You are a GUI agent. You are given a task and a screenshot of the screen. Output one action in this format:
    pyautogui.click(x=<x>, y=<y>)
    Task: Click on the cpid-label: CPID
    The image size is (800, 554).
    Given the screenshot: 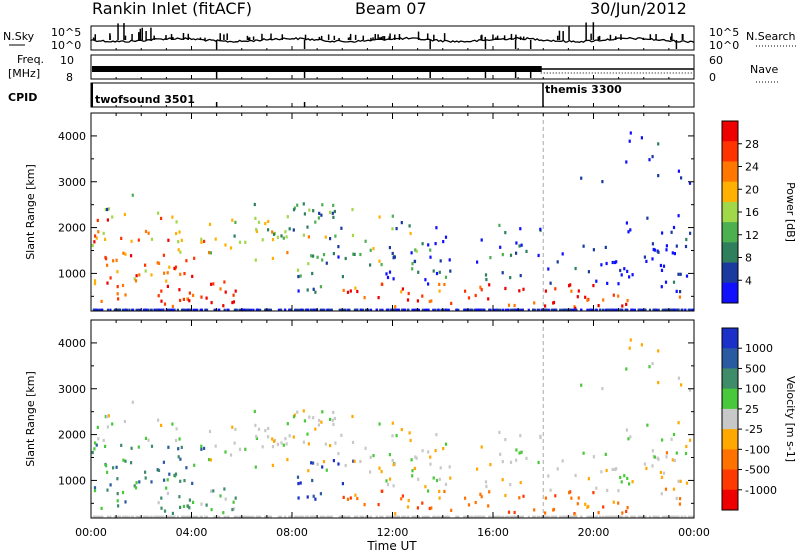 What is the action you would take?
    pyautogui.click(x=22, y=97)
    